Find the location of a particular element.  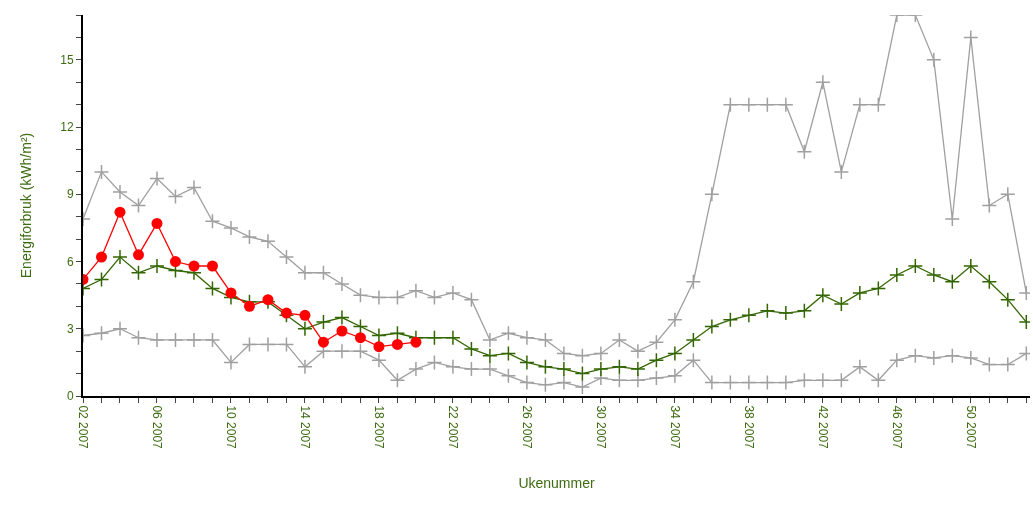

x-tick-label: 26 2007 is located at coordinates (527, 427).